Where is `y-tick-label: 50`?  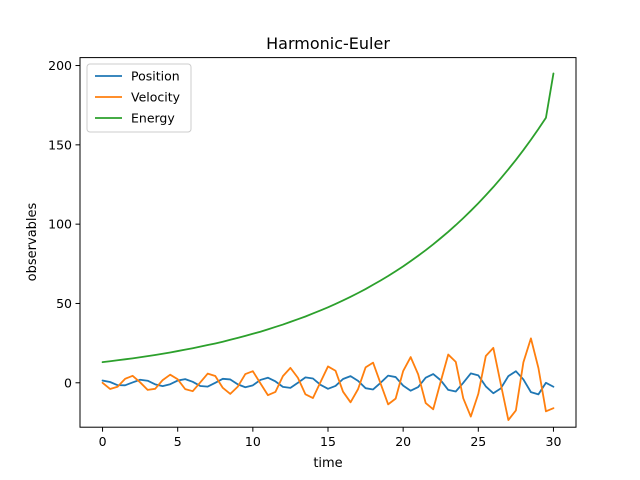 y-tick-label: 50 is located at coordinates (64, 303).